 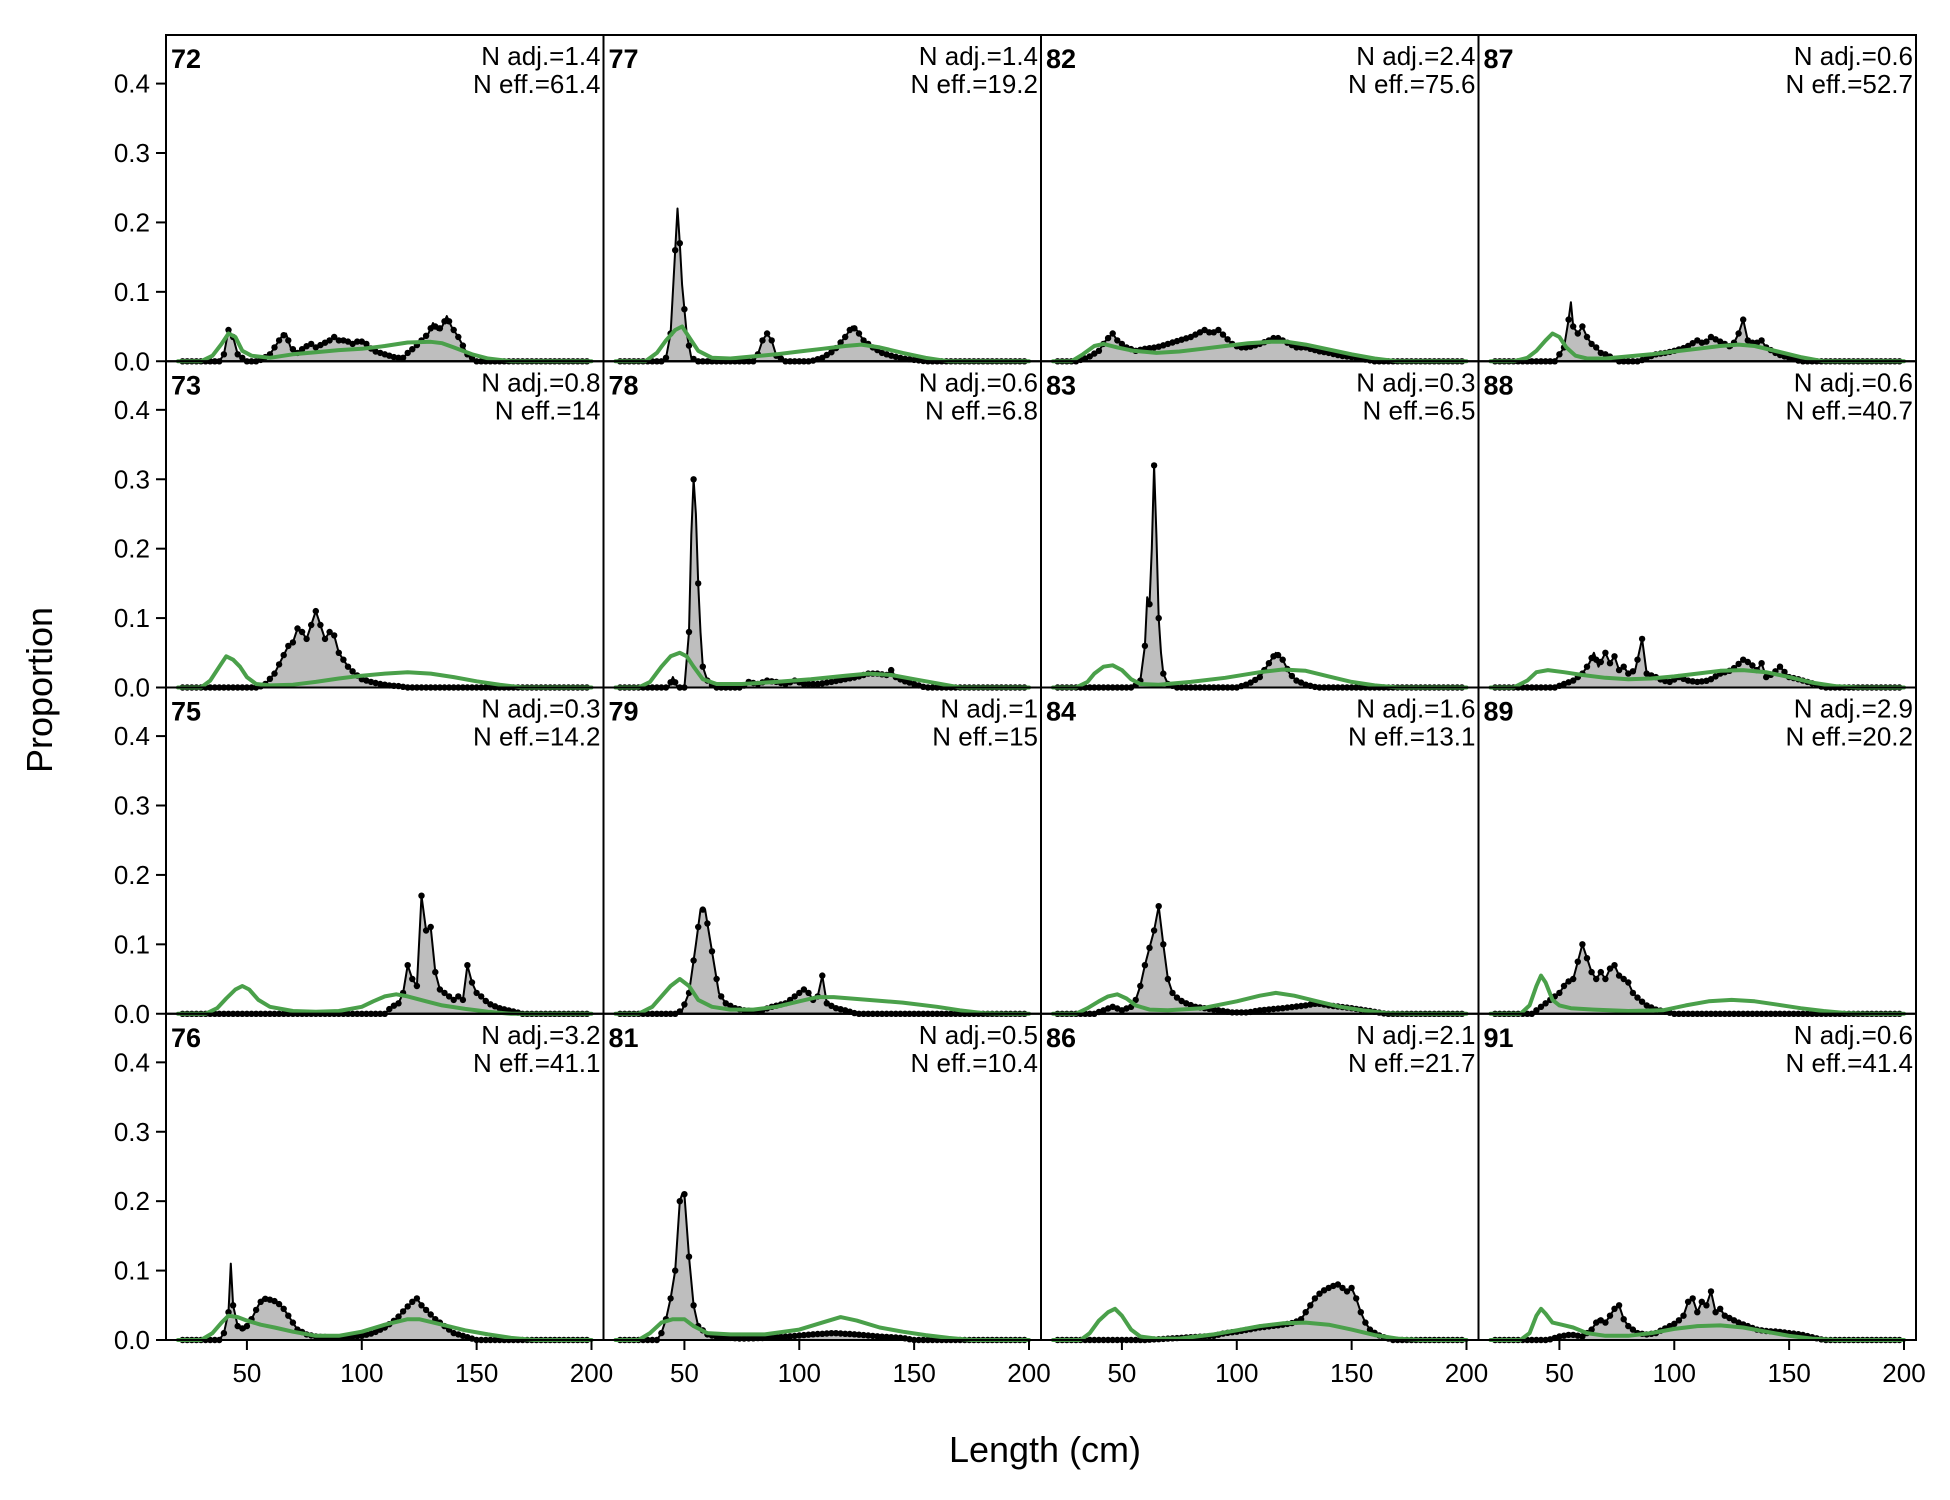 I want to click on n-adj-label: N adj.=1.6, so click(x=1415, y=709).